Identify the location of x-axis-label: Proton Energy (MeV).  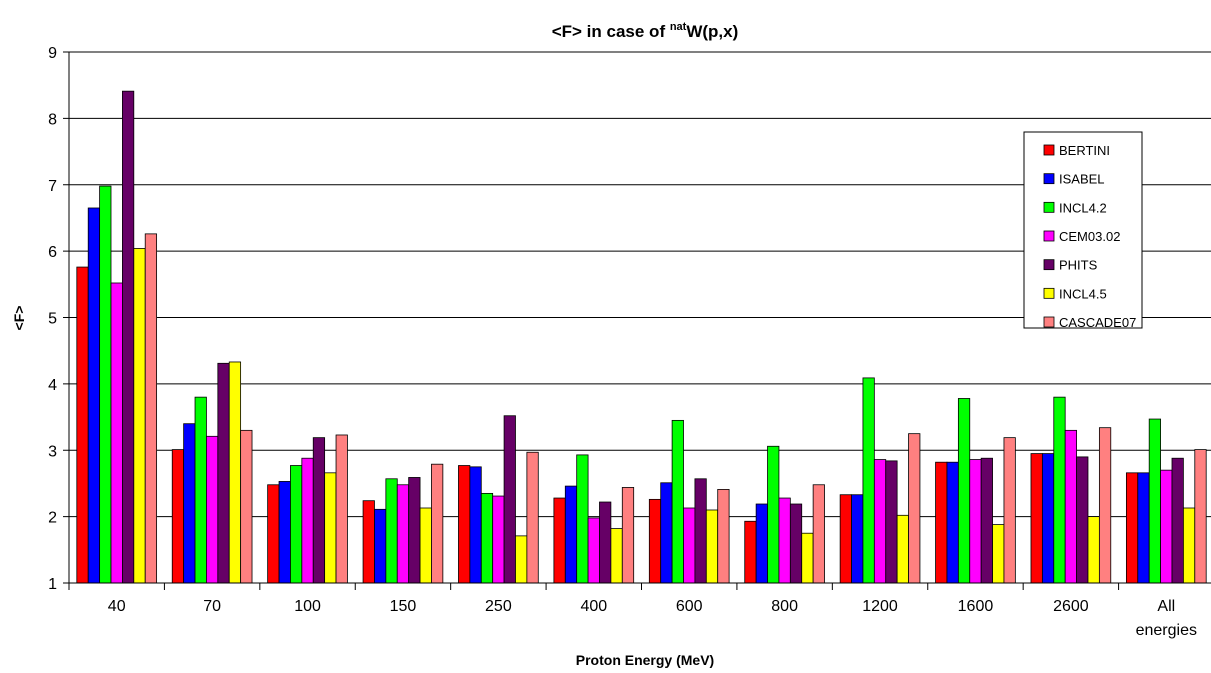
(645, 660).